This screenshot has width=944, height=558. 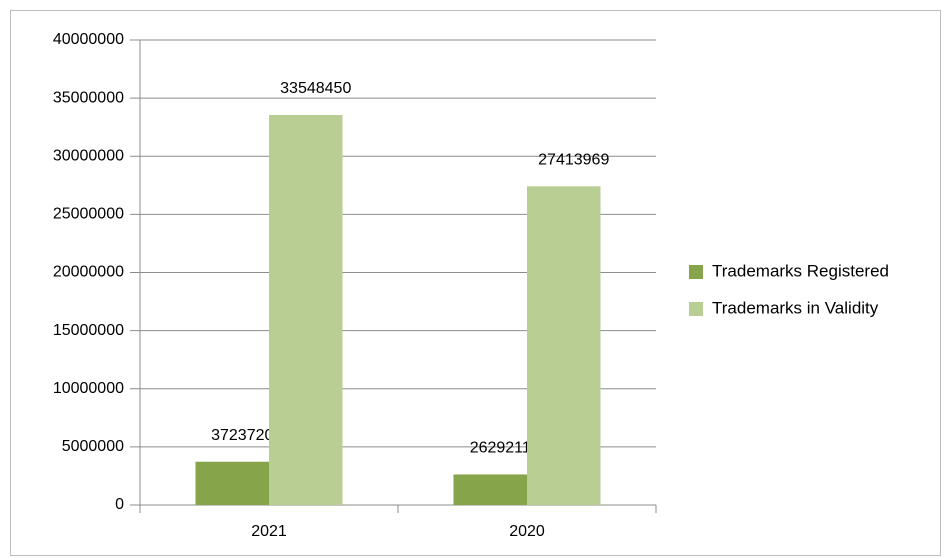 I want to click on y-tick-label: 5000000, so click(x=93, y=446).